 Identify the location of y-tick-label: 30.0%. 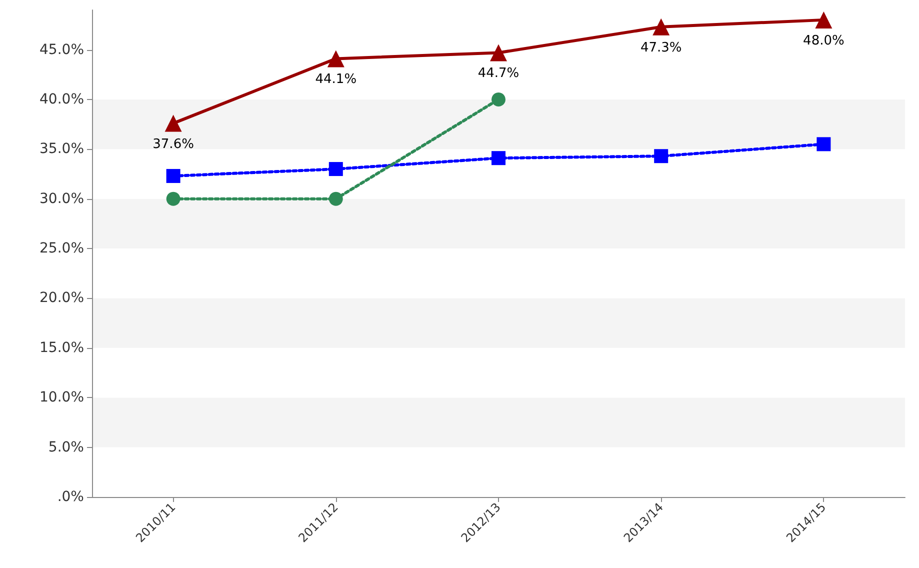
(62, 198).